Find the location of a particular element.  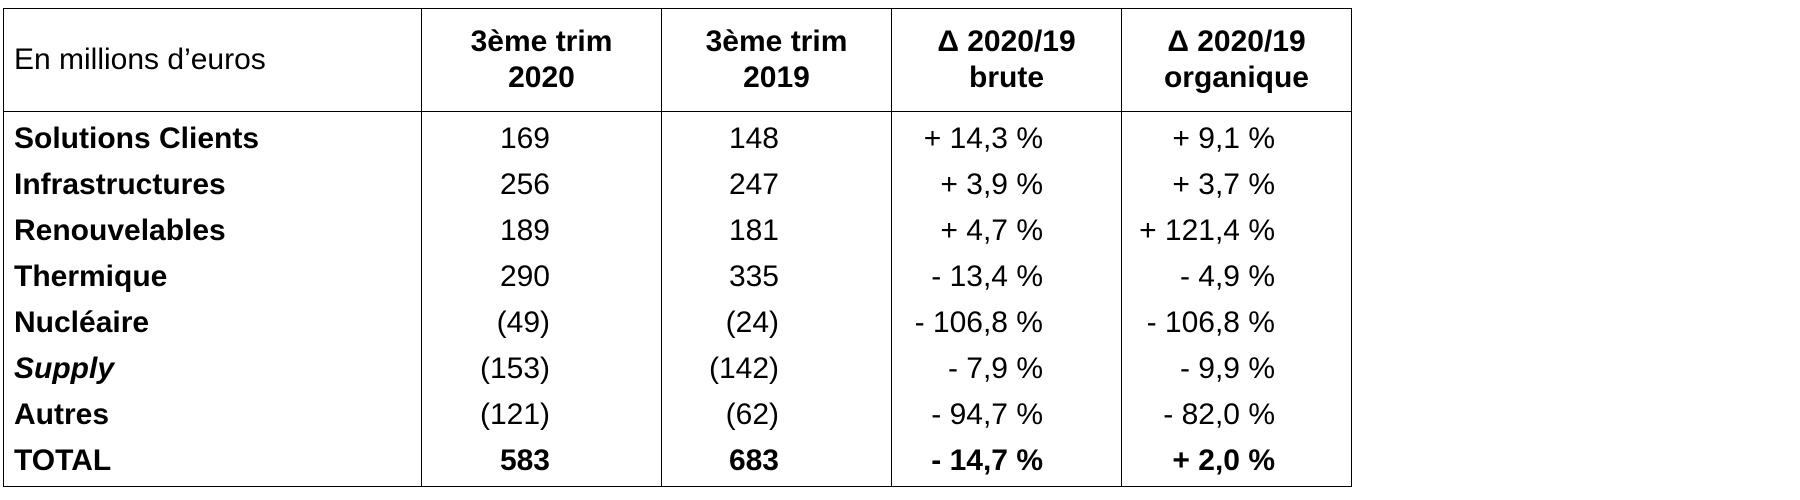

cell-q3-2019: 181 is located at coordinates (776, 231).